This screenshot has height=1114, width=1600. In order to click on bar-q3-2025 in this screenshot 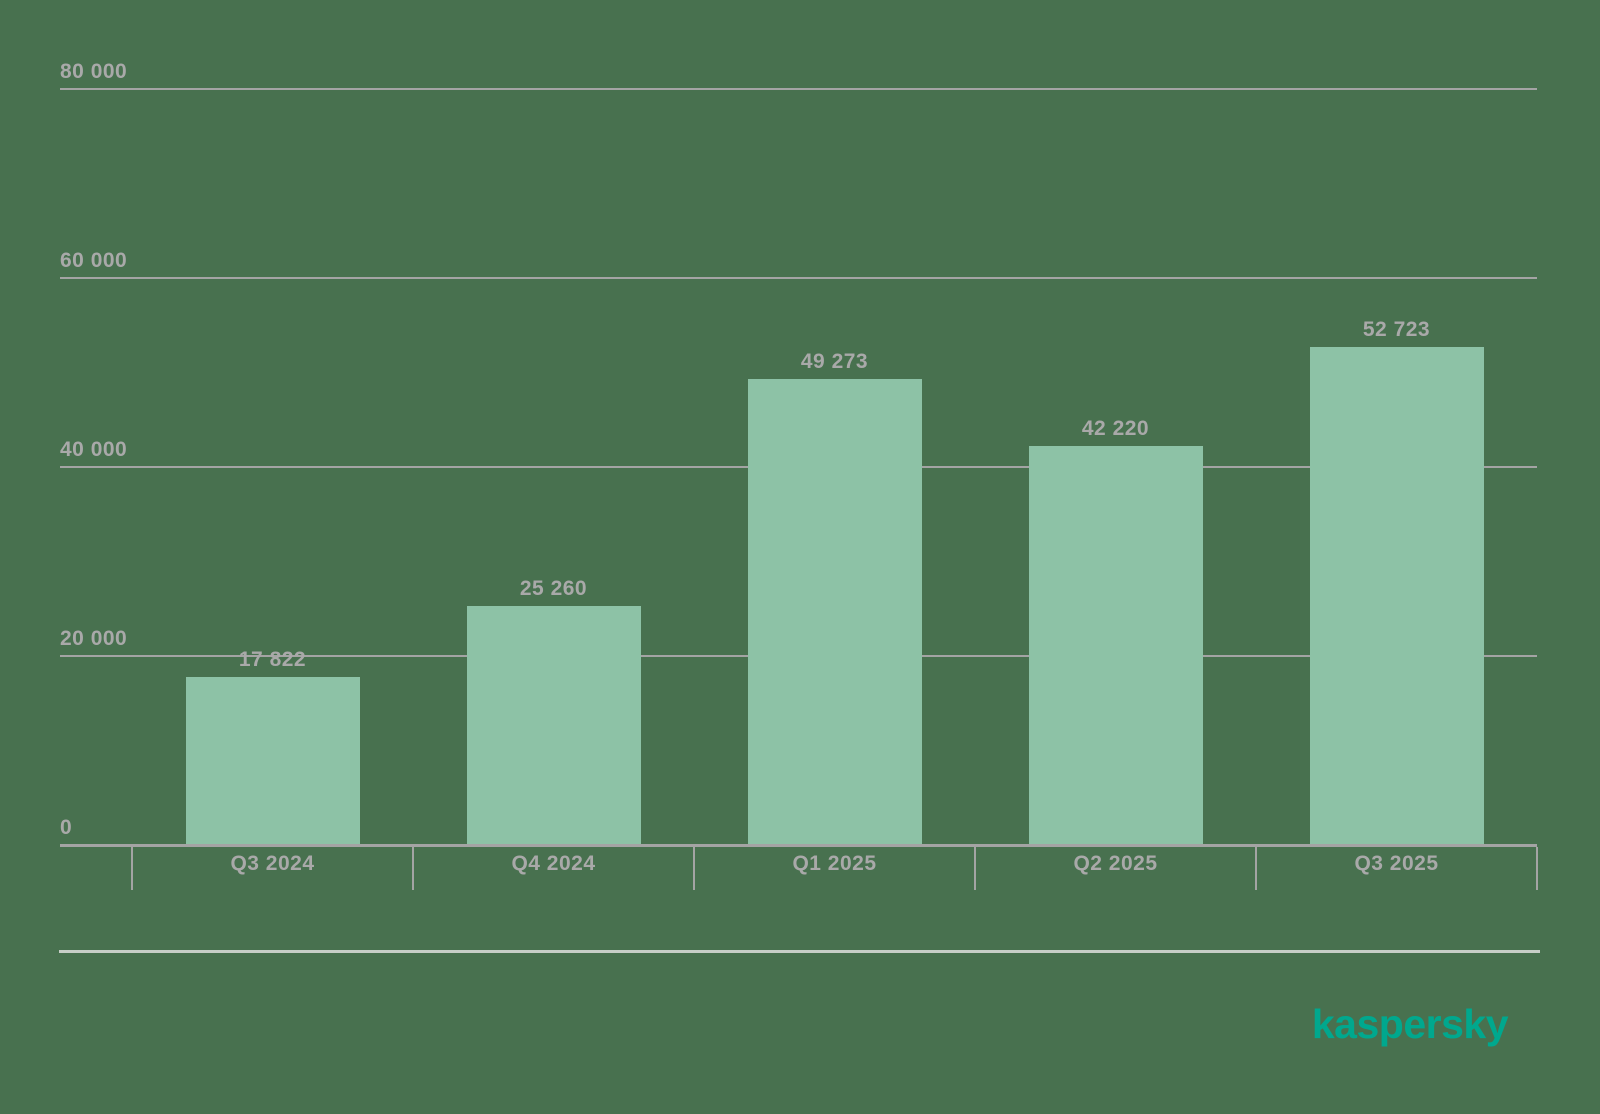, I will do `click(1396, 595)`.